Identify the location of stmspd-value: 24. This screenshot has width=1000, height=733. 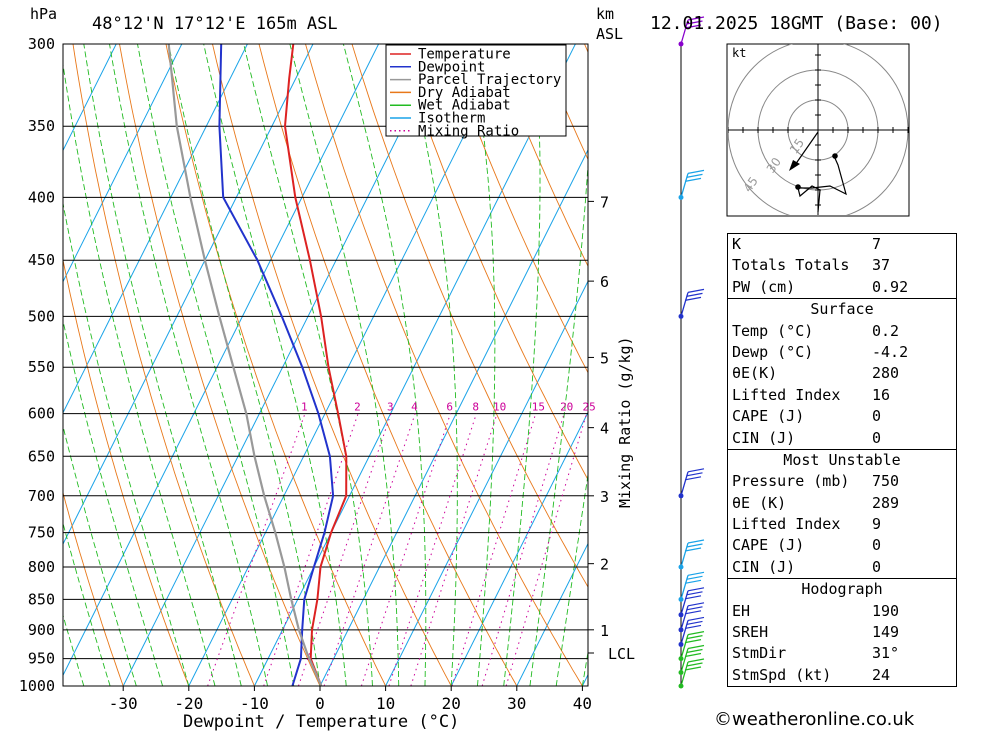
(881, 674).